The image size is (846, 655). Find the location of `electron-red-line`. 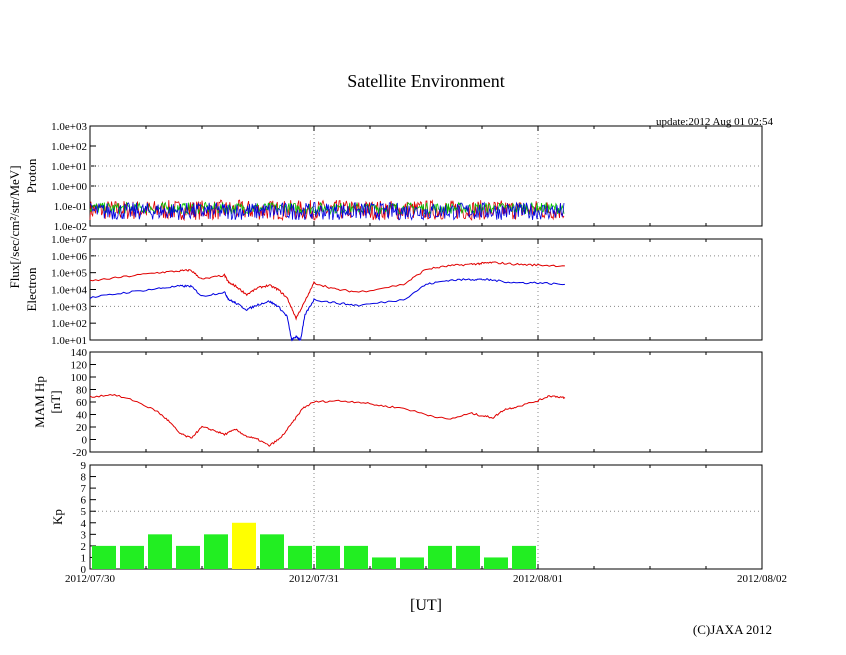

electron-red-line is located at coordinates (327, 291).